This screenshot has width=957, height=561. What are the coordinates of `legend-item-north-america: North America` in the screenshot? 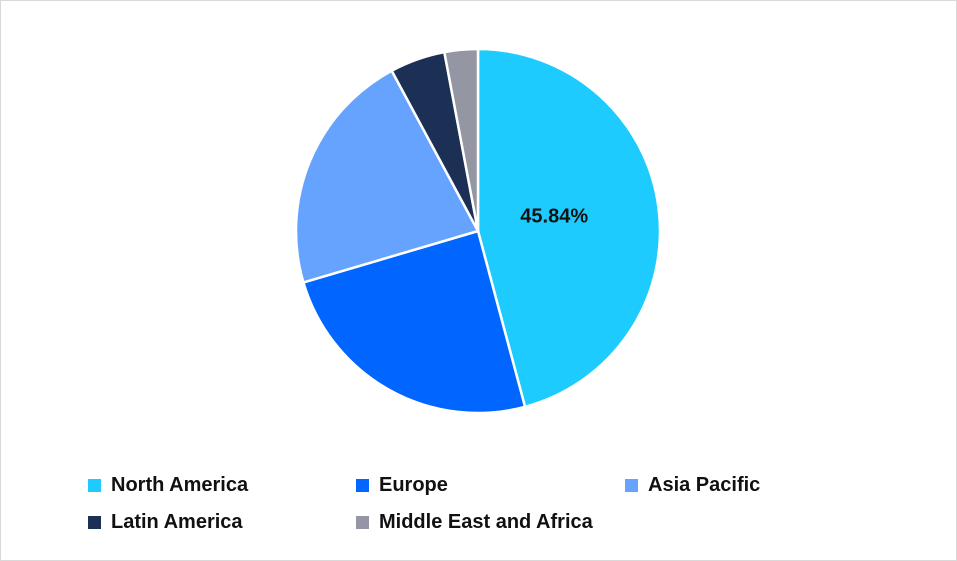 It's located at (168, 485).